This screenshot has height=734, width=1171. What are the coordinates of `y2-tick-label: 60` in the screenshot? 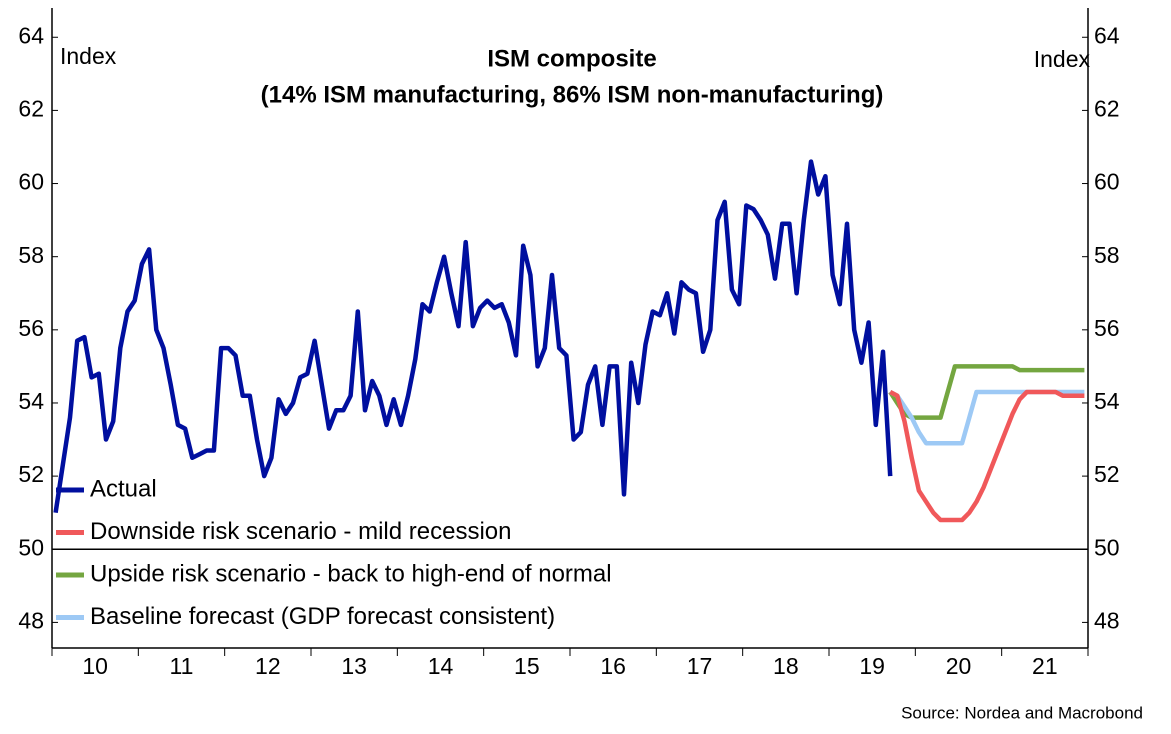 It's located at (1107, 182).